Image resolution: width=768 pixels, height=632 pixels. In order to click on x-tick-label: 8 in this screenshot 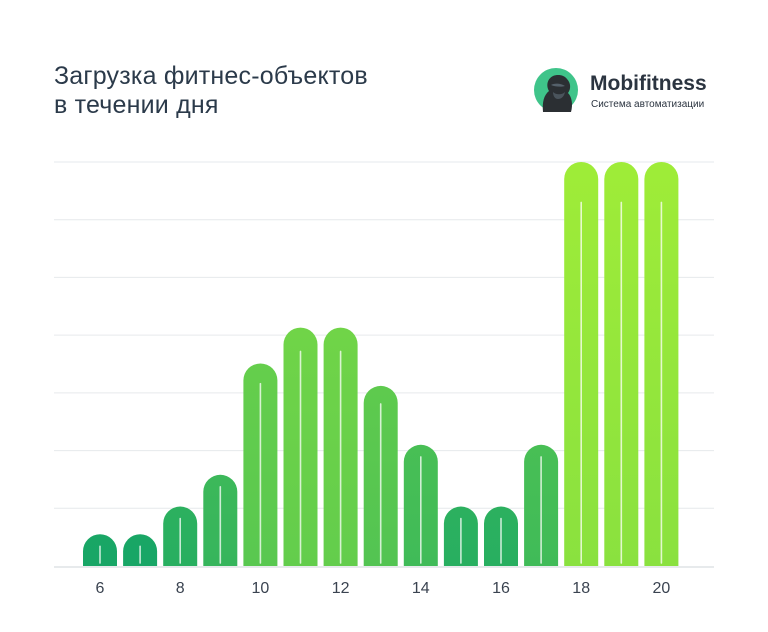, I will do `click(180, 588)`.